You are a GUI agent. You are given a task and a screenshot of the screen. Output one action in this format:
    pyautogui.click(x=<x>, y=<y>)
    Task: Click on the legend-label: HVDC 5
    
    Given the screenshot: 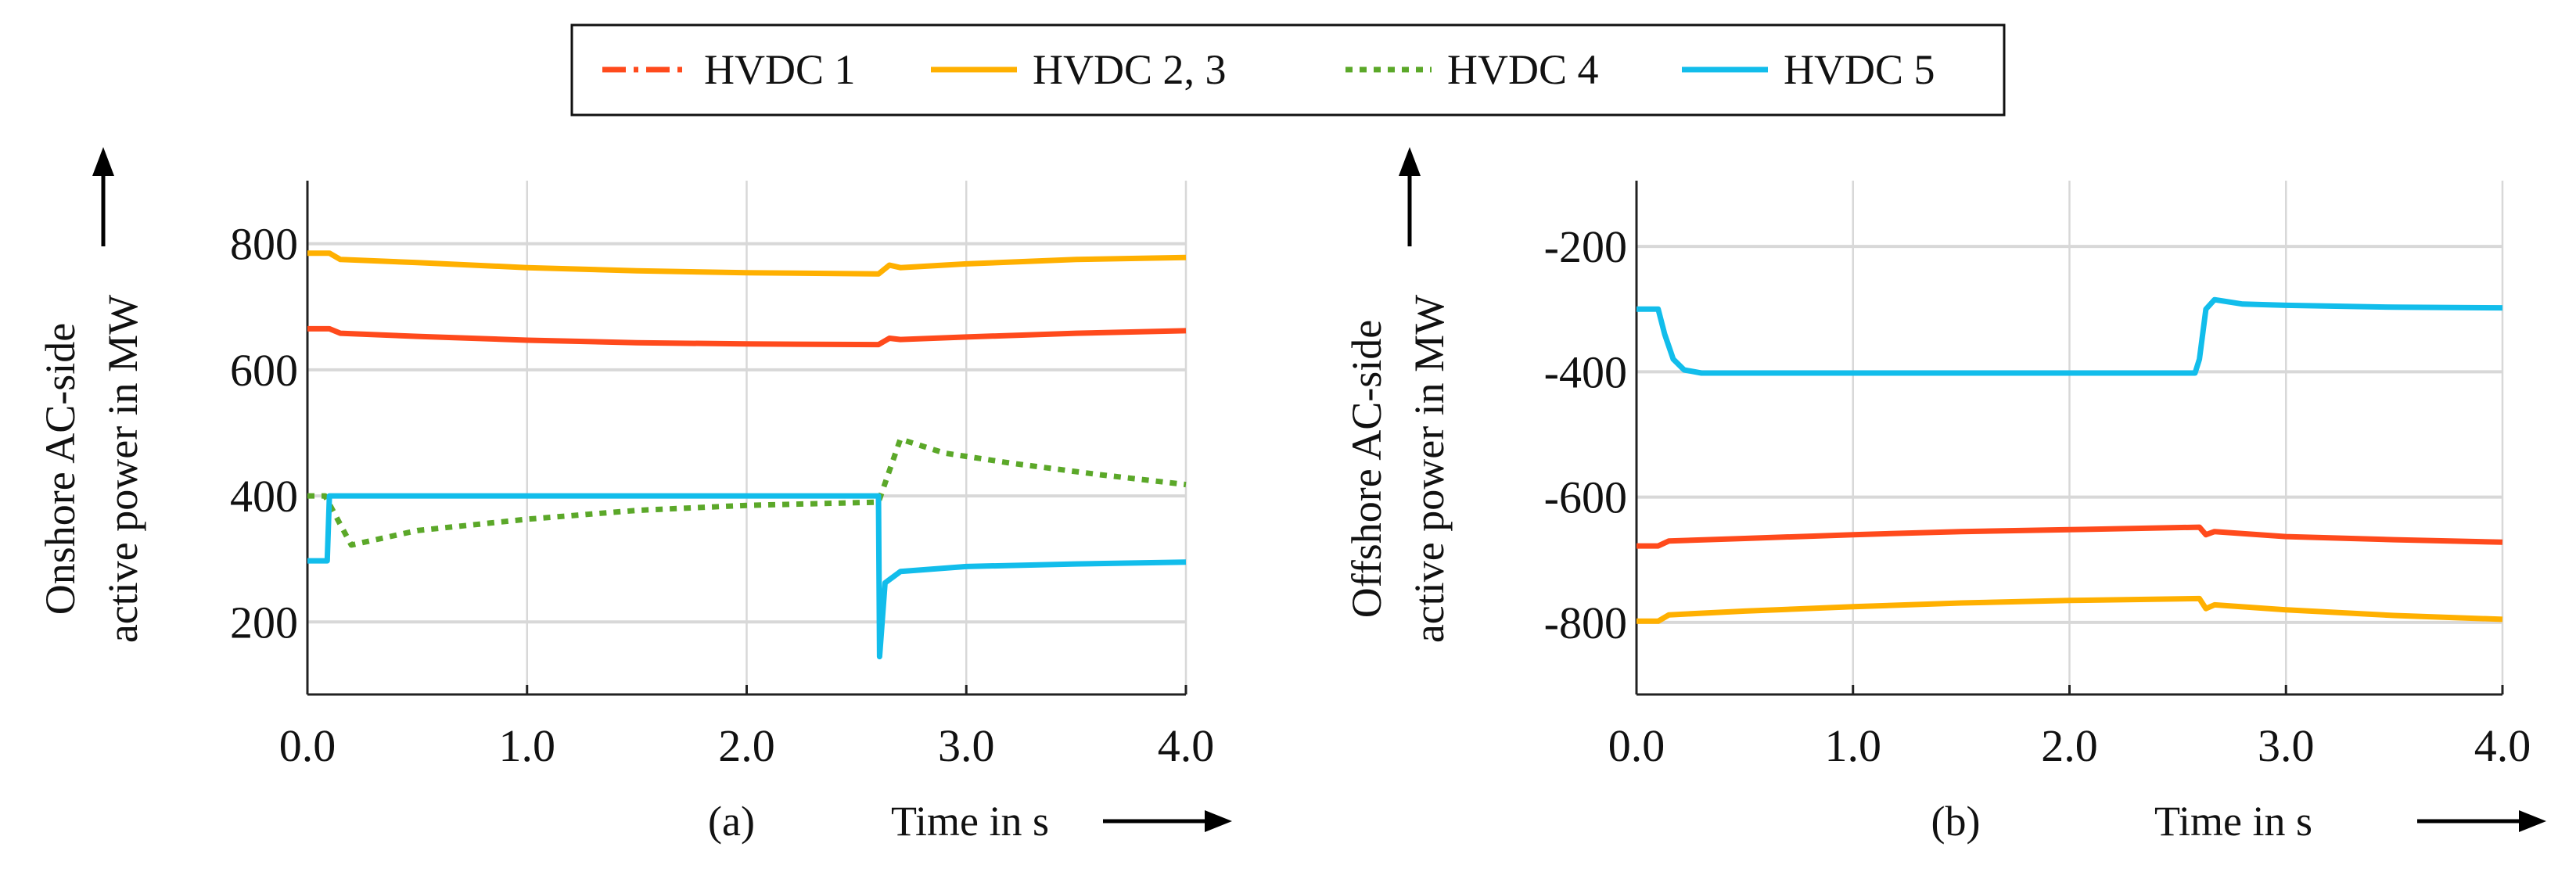 What is the action you would take?
    pyautogui.click(x=1859, y=69)
    